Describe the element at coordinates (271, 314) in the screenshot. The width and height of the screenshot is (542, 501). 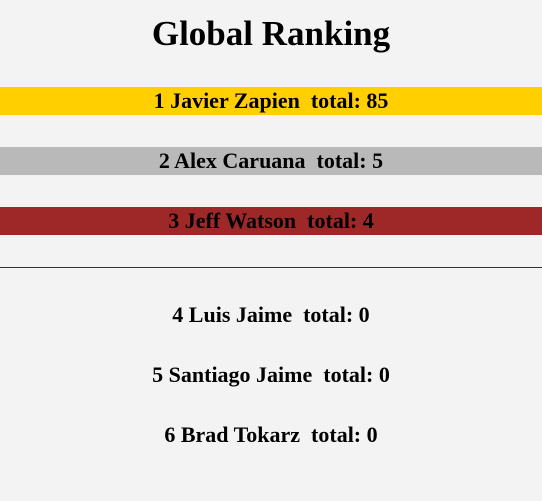
I see `ranking-row: 4 Luis Jaime total: 0` at that location.